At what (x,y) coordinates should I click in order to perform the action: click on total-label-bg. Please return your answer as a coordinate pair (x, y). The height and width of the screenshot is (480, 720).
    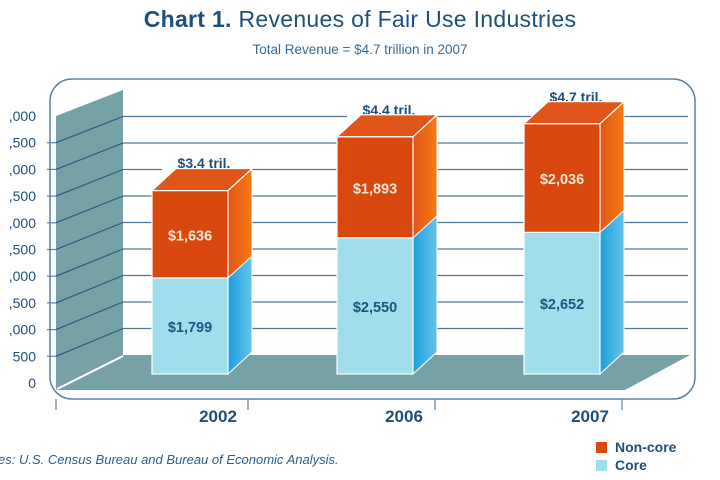
    Looking at the image, I should click on (204, 163).